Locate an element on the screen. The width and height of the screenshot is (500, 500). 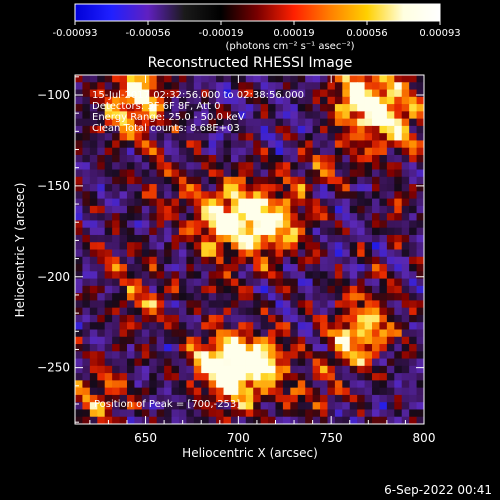
annotation-detectors: Detectors: 3F 6F 8F, Att 0 is located at coordinates (156, 106).